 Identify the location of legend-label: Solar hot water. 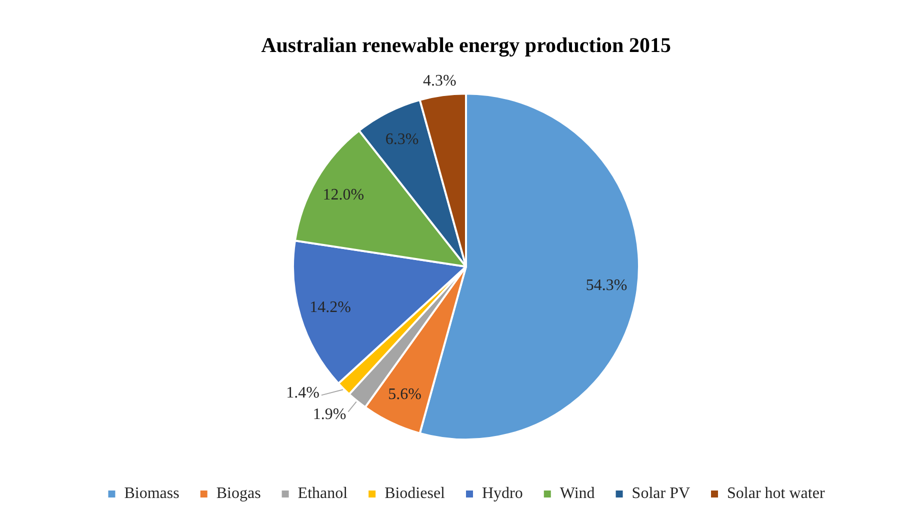
(776, 493).